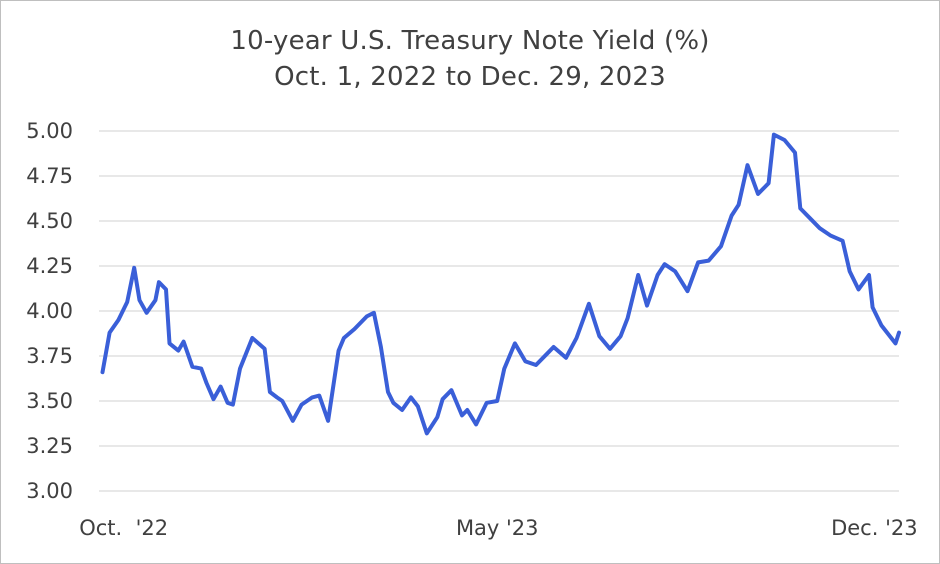 The width and height of the screenshot is (940, 564). Describe the element at coordinates (49, 491) in the screenshot. I see `y-tick-label: 3.00` at that location.